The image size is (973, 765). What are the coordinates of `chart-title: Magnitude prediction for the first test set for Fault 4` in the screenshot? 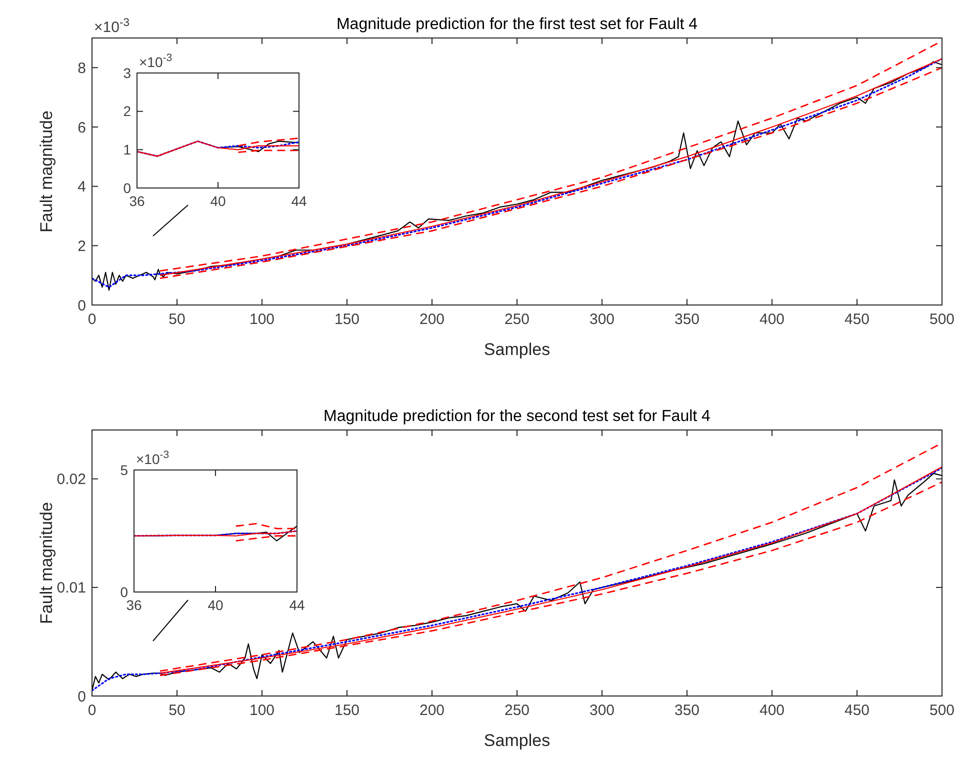 It's located at (517, 24).